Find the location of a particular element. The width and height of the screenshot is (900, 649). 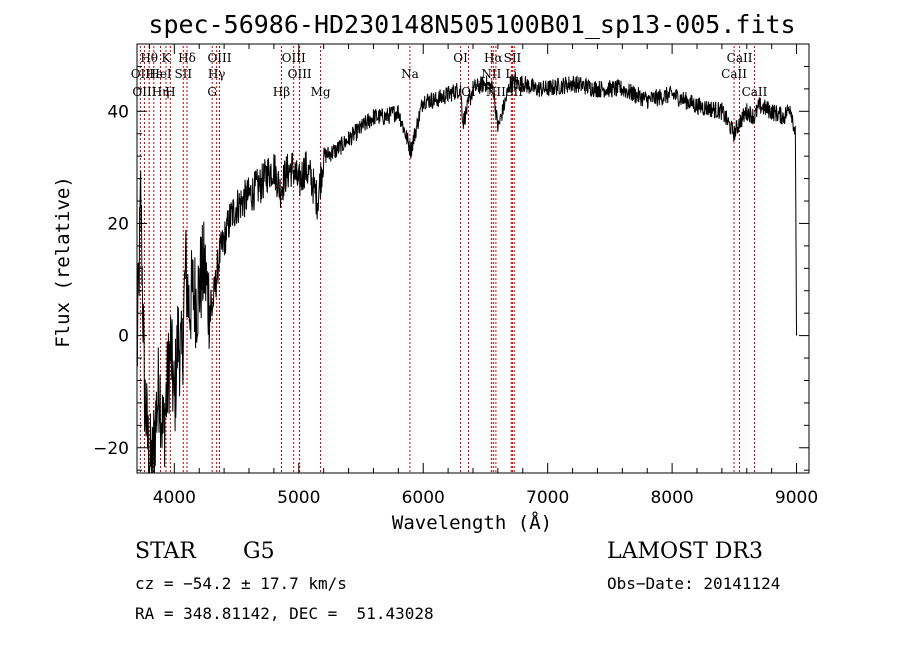

object-class: STAR is located at coordinates (165, 551).